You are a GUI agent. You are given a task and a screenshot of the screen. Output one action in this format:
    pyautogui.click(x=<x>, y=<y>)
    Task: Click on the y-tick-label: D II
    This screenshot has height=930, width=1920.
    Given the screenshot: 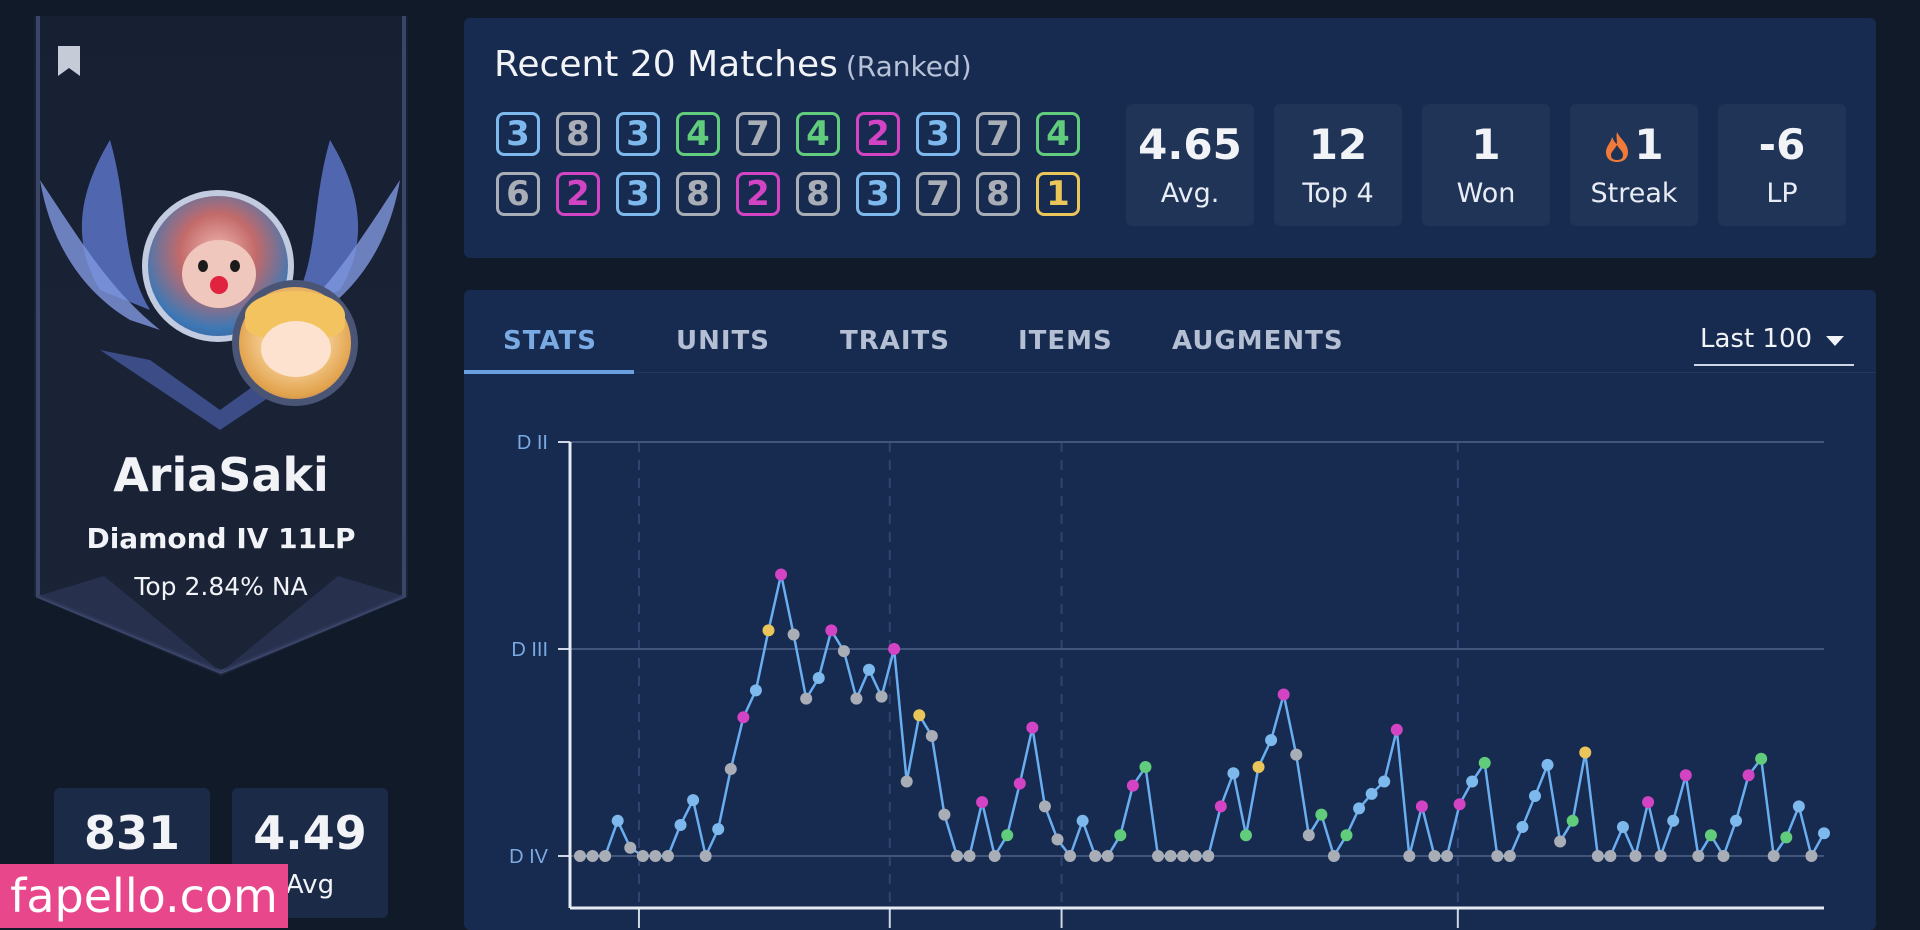 What is the action you would take?
    pyautogui.click(x=532, y=443)
    